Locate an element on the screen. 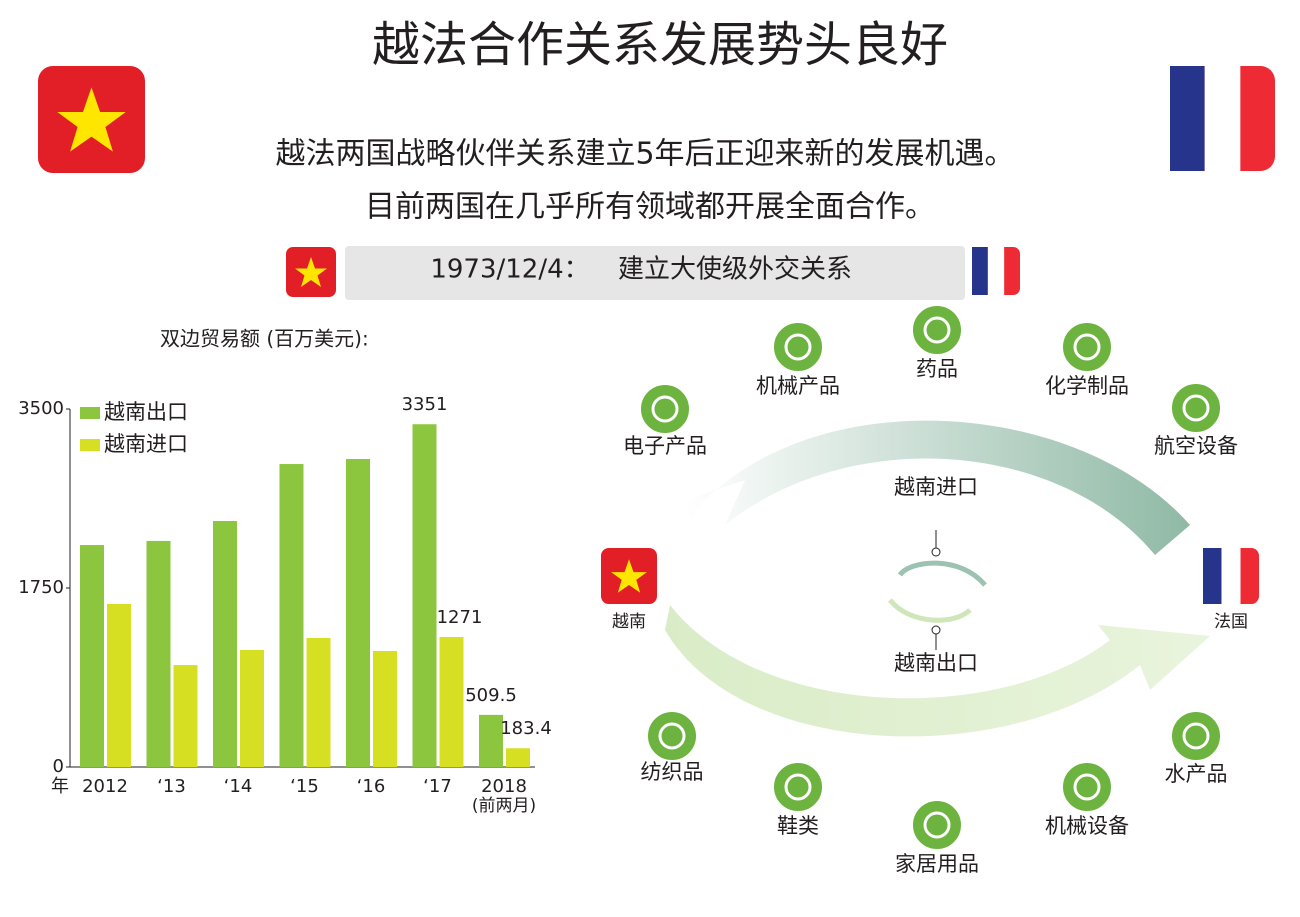 Image resolution: width=1300 pixels, height=917 pixels. x-tick-label: 2012 is located at coordinates (105, 786).